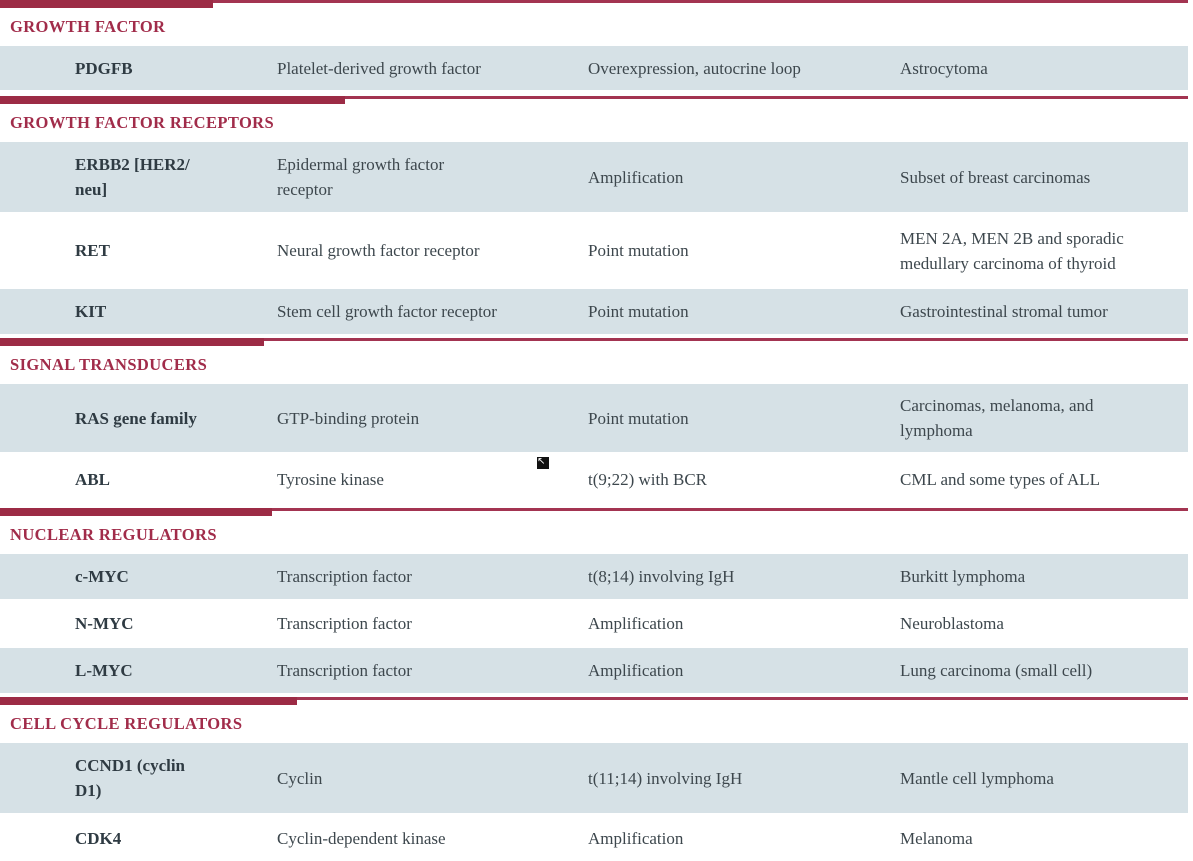  Describe the element at coordinates (963, 576) in the screenshot. I see `tumor-cell: Burkitt lymphoma` at that location.